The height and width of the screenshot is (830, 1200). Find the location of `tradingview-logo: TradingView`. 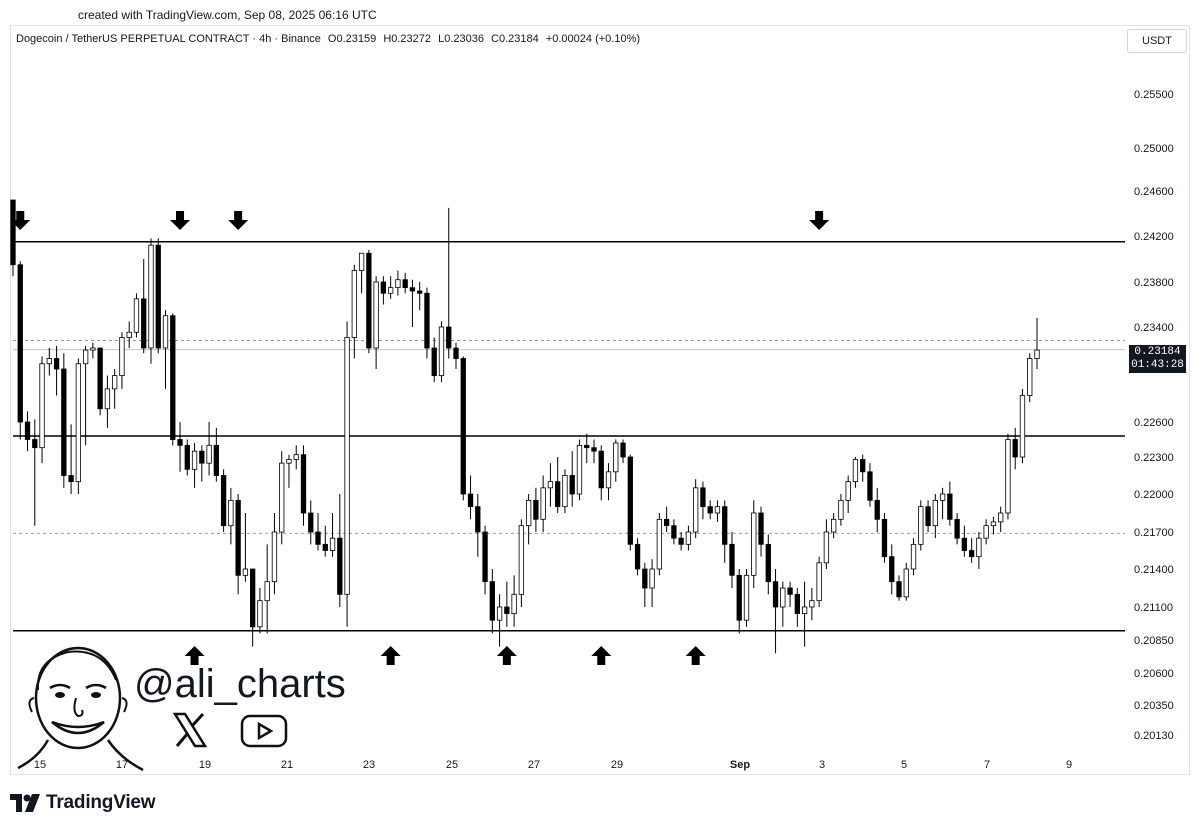

tradingview-logo: TradingView is located at coordinates (83, 803).